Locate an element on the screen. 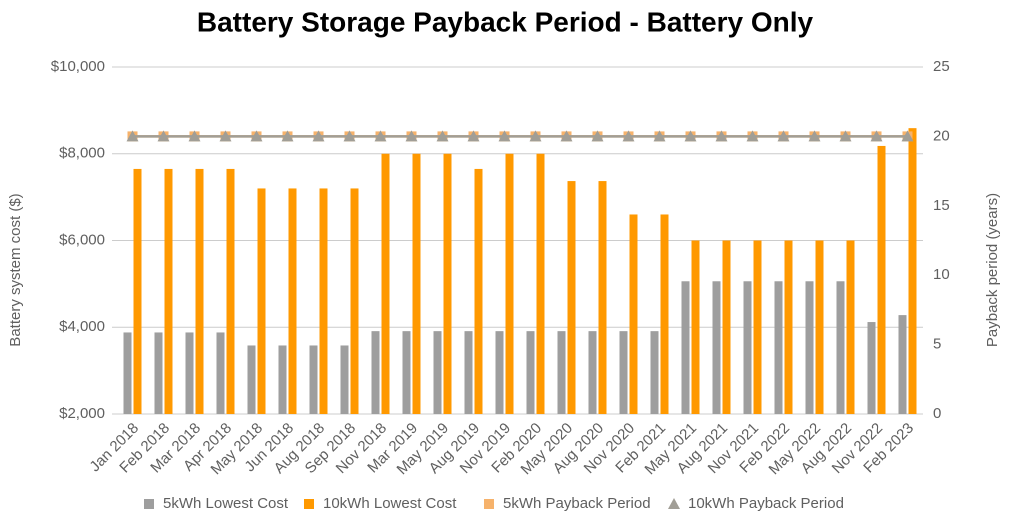 The height and width of the screenshot is (530, 1011). y2-tick-label: 0 is located at coordinates (937, 413).